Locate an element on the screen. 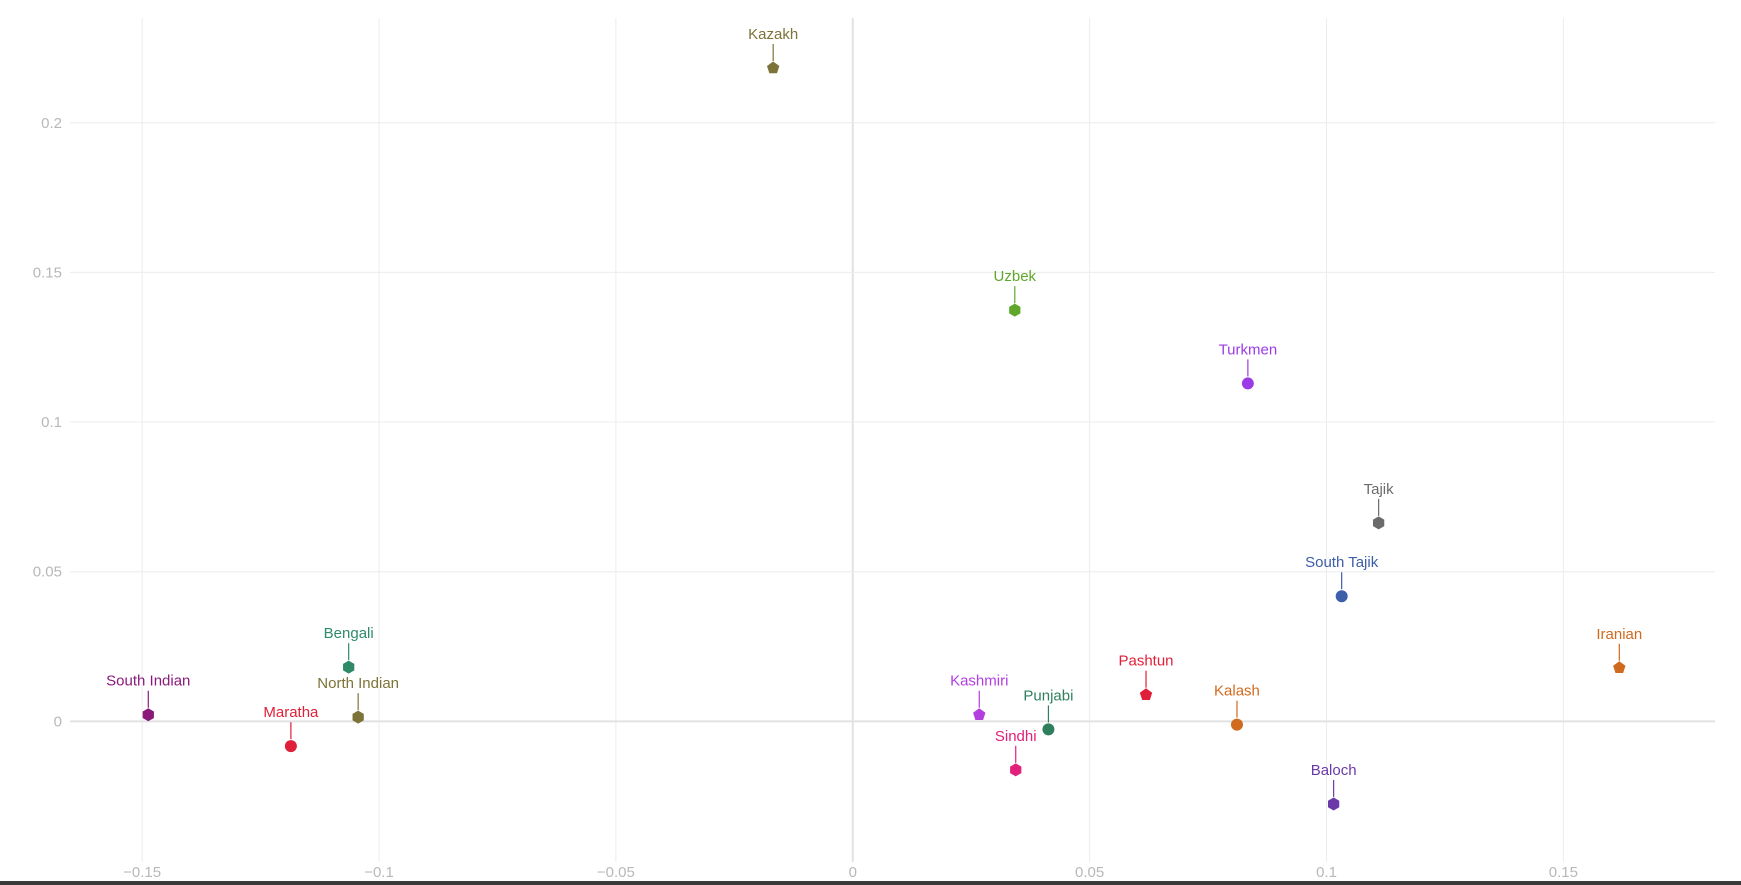 This screenshot has width=1741, height=885. point-label: Kashmiri is located at coordinates (979, 681).